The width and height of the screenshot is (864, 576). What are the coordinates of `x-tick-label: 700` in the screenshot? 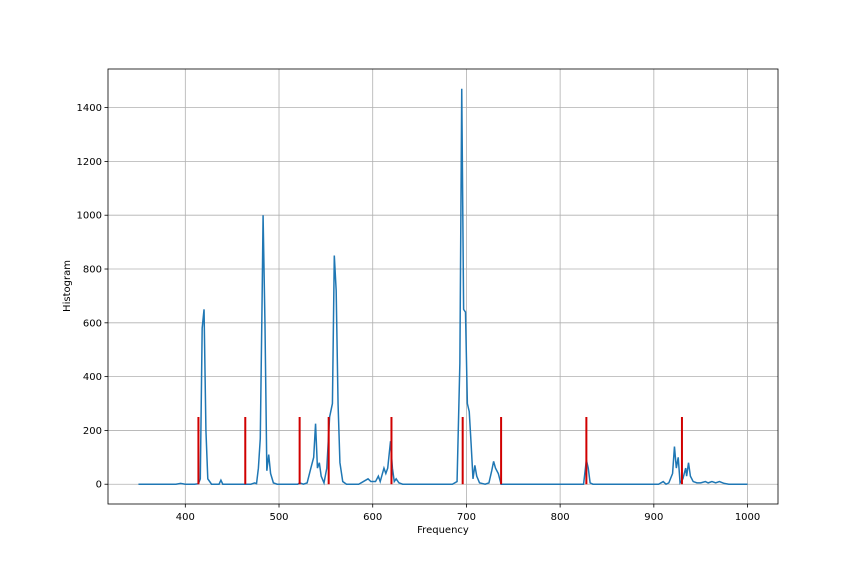 It's located at (466, 517).